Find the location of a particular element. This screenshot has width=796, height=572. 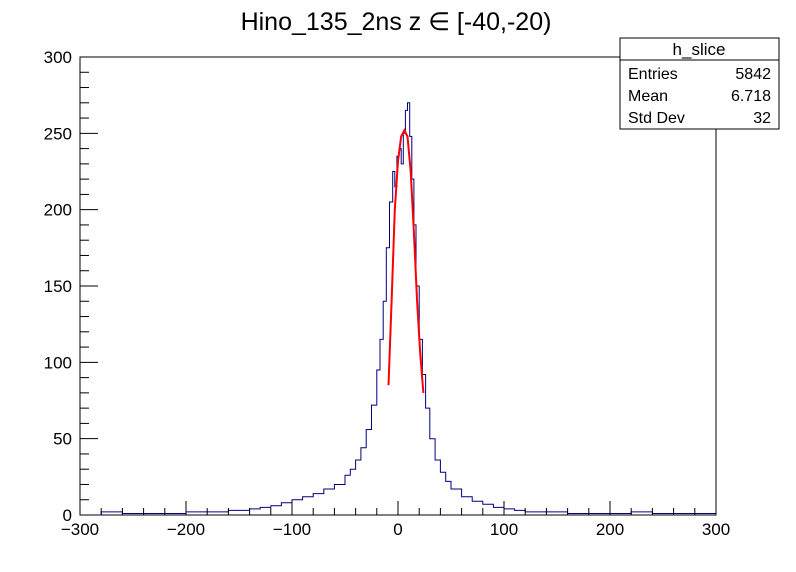

y-tick-label: 50 is located at coordinates (62, 439).